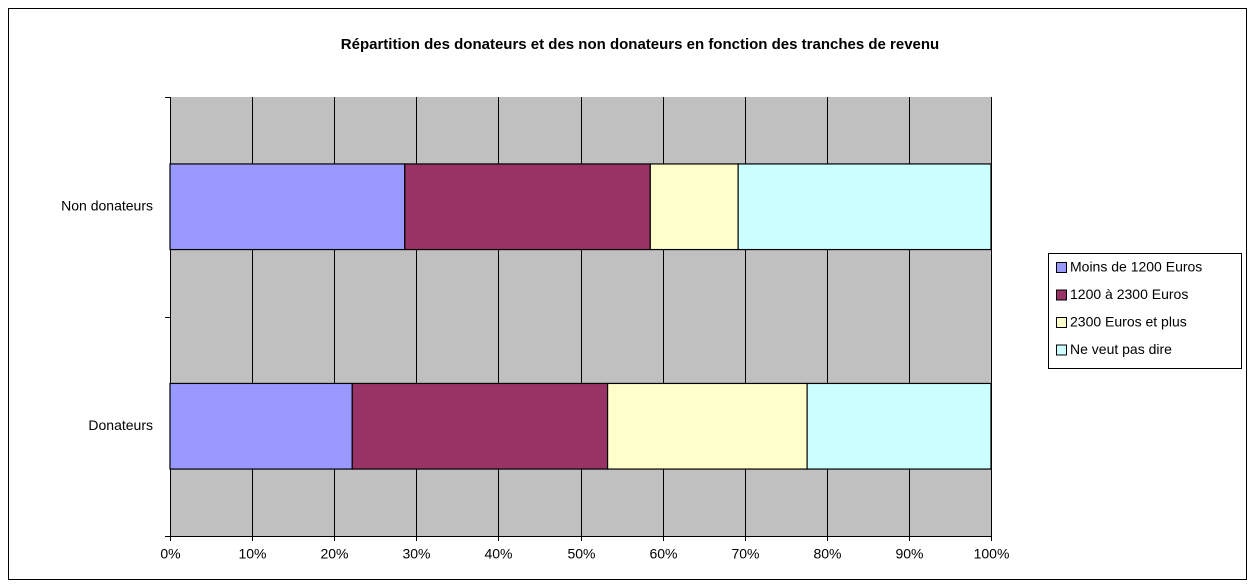  What do you see at coordinates (745, 554) in the screenshot?
I see `x-tick-label: 70%` at bounding box center [745, 554].